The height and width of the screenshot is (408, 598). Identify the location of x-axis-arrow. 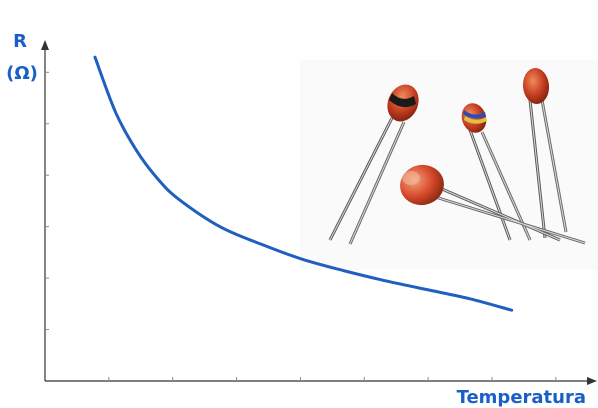
(592, 381).